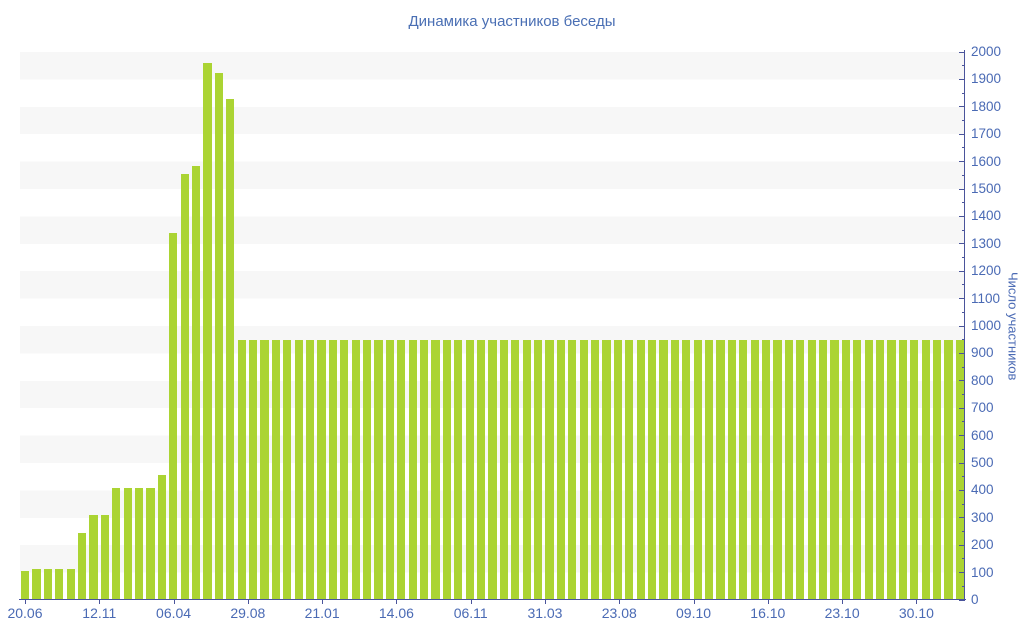 The image size is (1024, 640). Describe the element at coordinates (174, 613) in the screenshot. I see `x-axis-tick-label: 06.04` at that location.